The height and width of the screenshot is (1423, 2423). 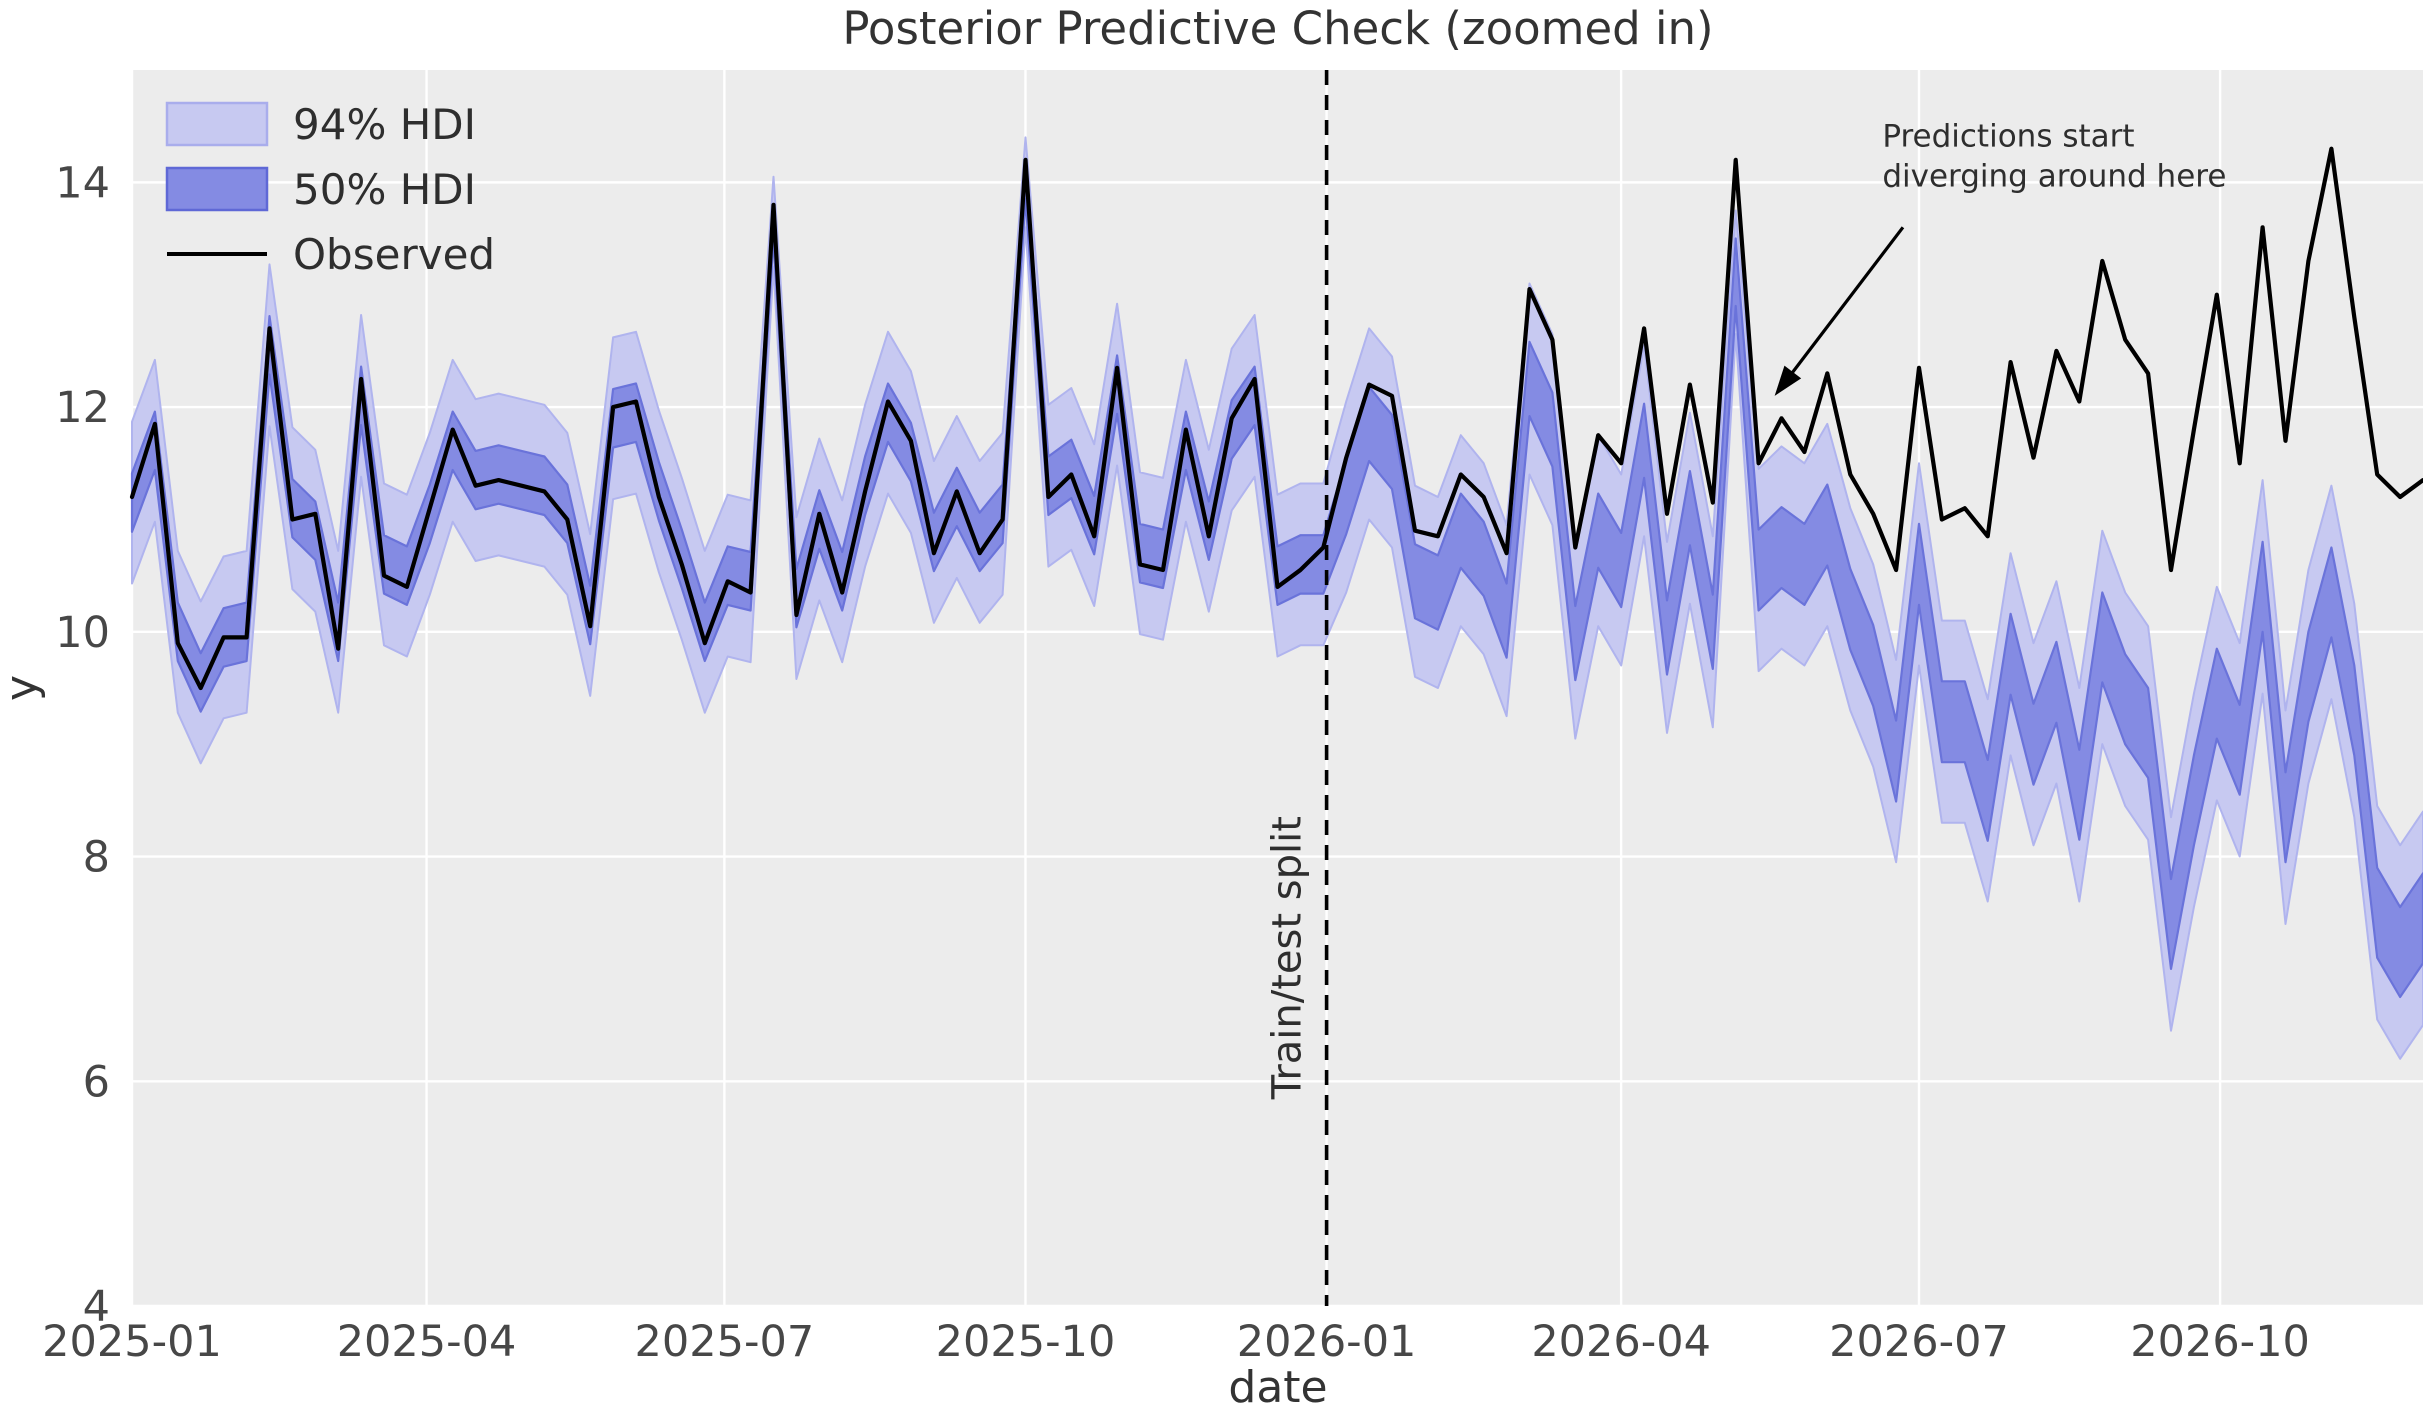 I want to click on annotation-arrow-layer, so click(x=1839, y=311).